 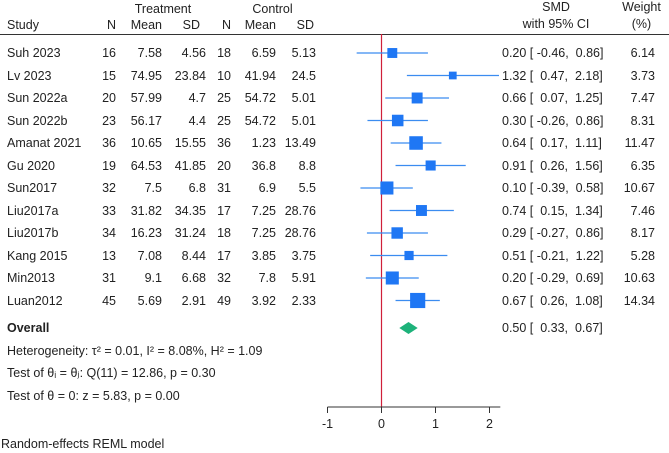 What do you see at coordinates (642, 210) in the screenshot?
I see `weight-value: 7.46` at bounding box center [642, 210].